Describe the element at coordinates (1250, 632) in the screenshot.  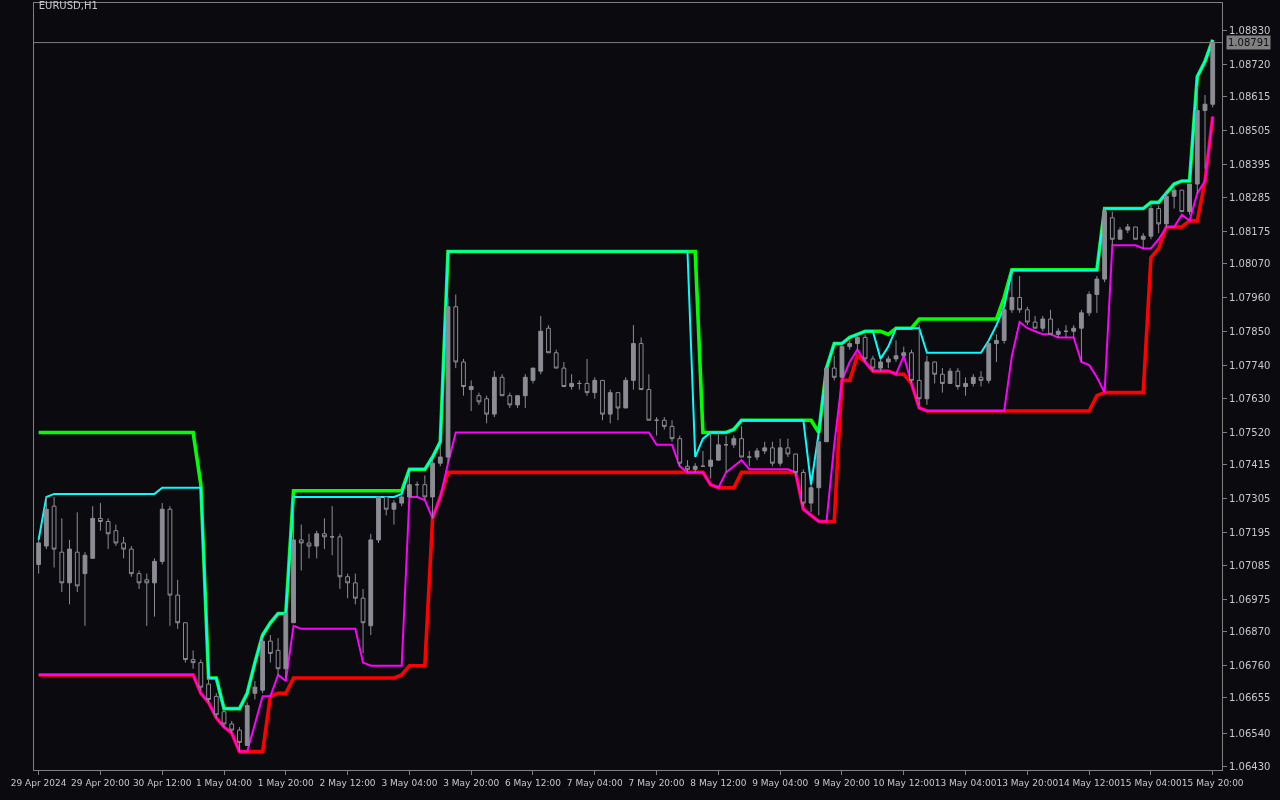
I see `y-tick-label: 1.06870` at that location.